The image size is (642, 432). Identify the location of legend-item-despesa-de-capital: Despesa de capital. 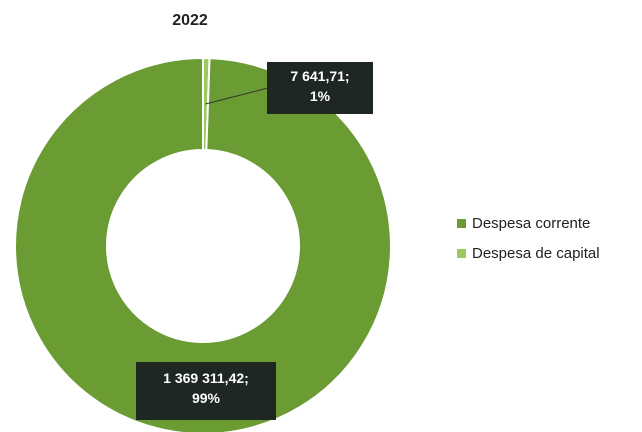
(528, 253).